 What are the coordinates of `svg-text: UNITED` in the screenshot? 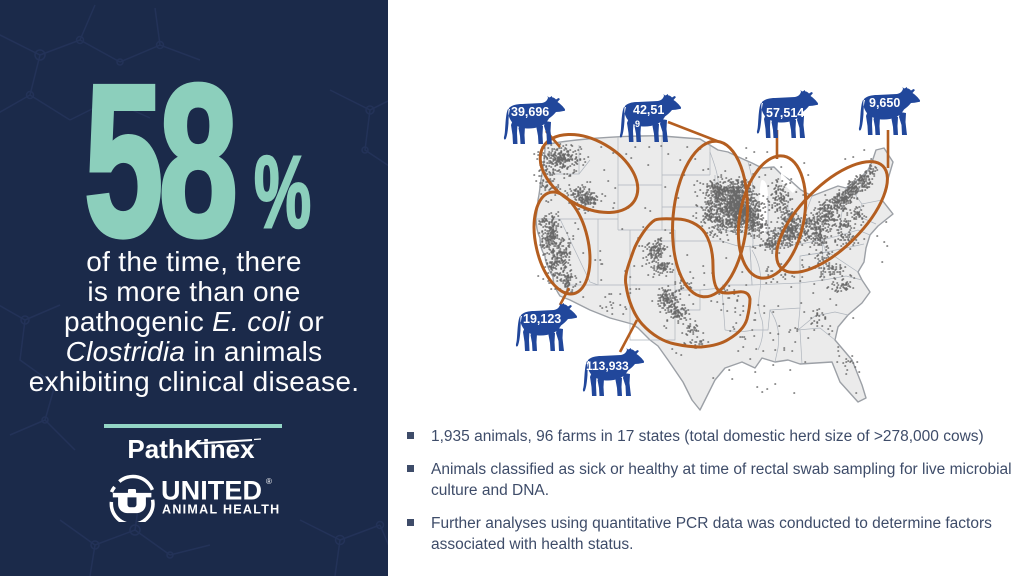 It's located at (211, 491).